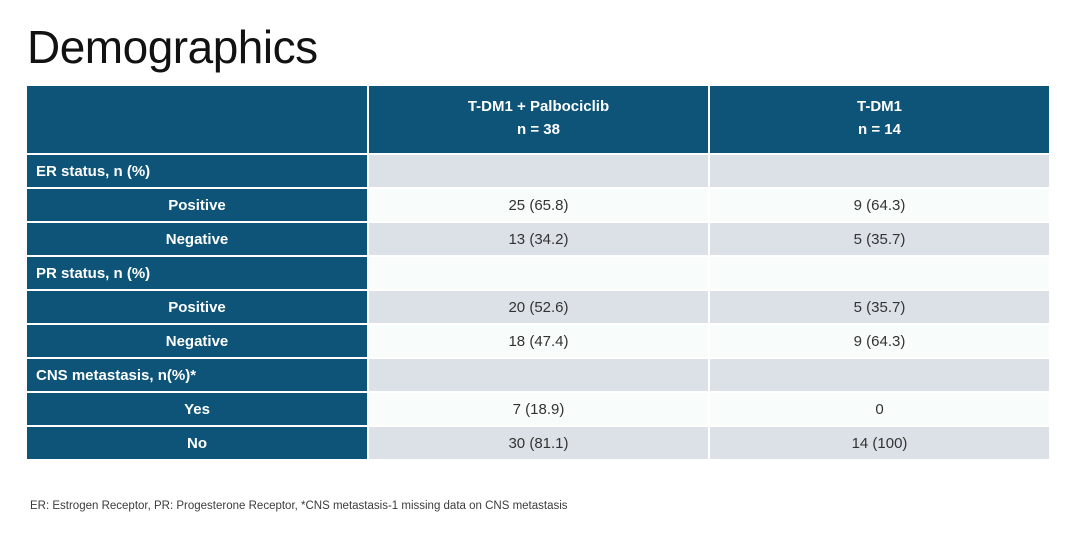  I want to click on table-row: CNS metastasis, n(%)*, so click(538, 375).